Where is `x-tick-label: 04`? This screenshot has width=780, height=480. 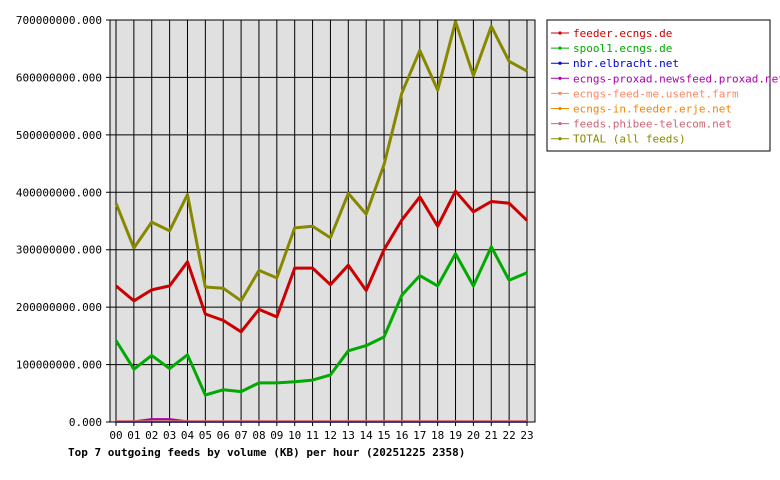 x-tick-label: 04 is located at coordinates (188, 435).